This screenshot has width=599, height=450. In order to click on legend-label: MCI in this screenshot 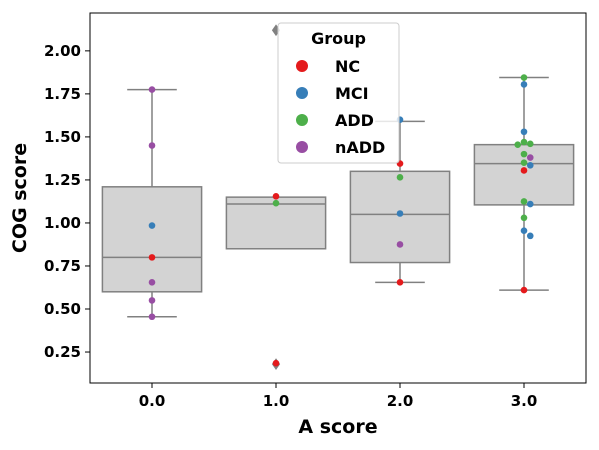, I will do `click(352, 93)`.